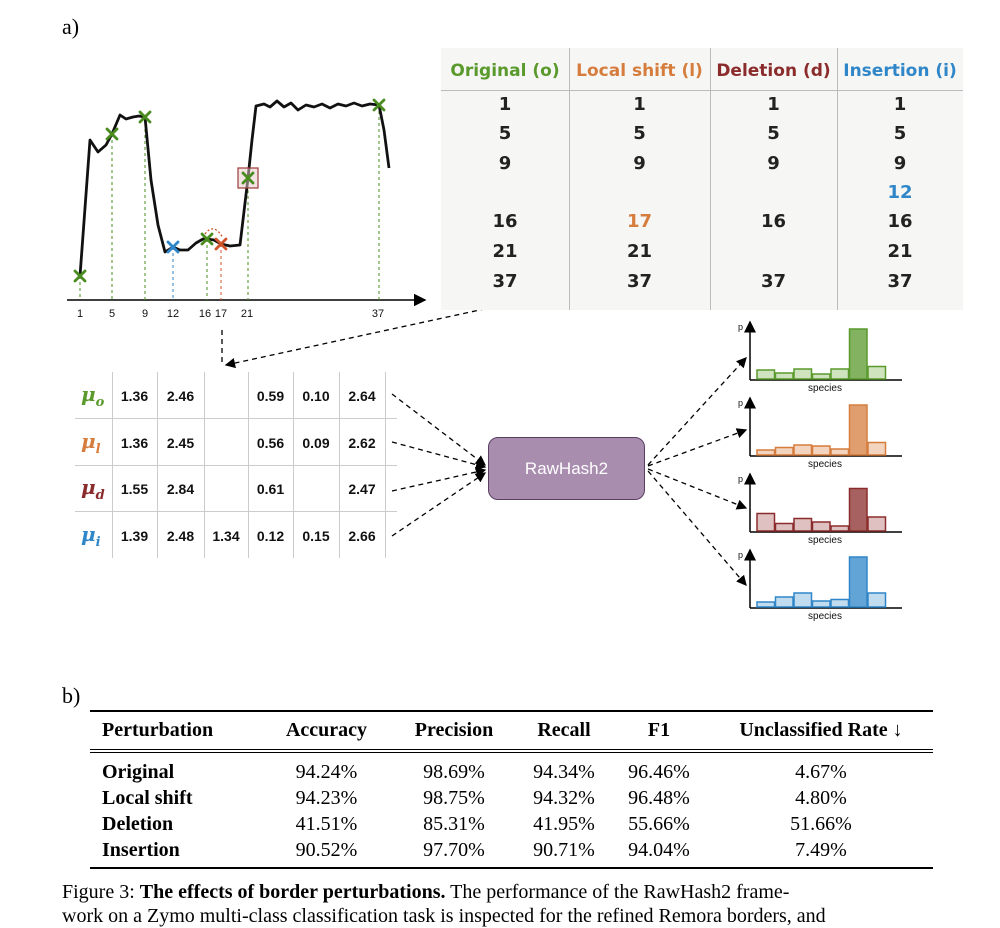 The image size is (1000, 928). Describe the element at coordinates (180, 442) in the screenshot. I see `mu-value: 2.45` at that location.